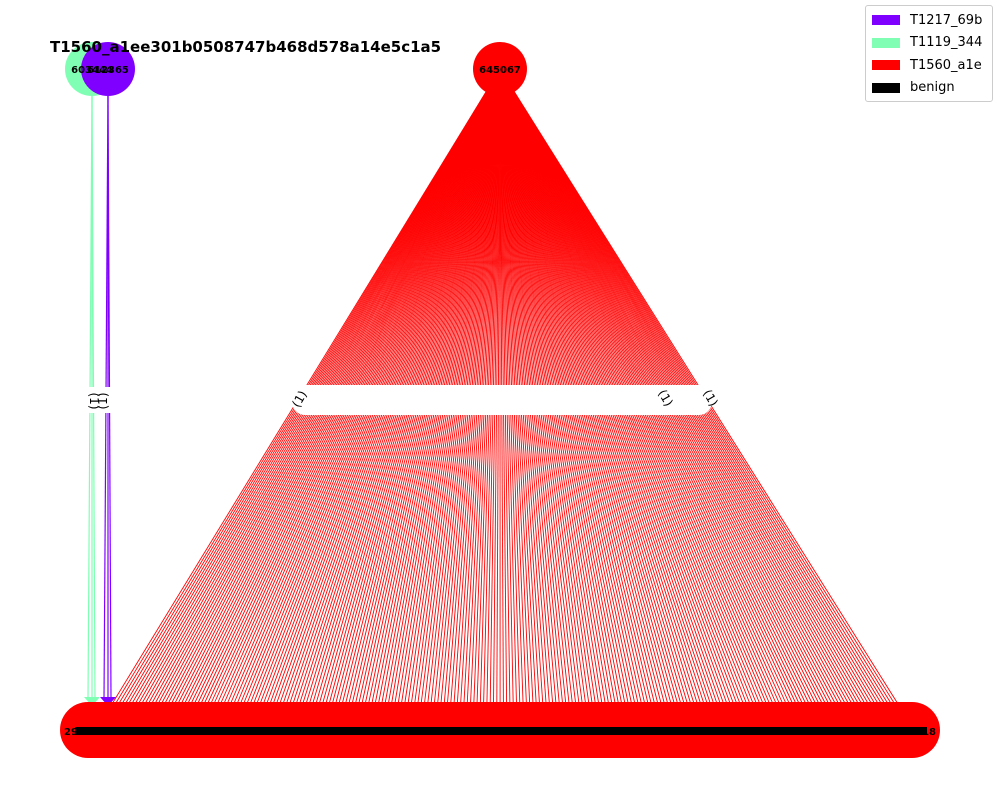 The image size is (1000, 800). I want to click on node-purple, so click(108, 69).